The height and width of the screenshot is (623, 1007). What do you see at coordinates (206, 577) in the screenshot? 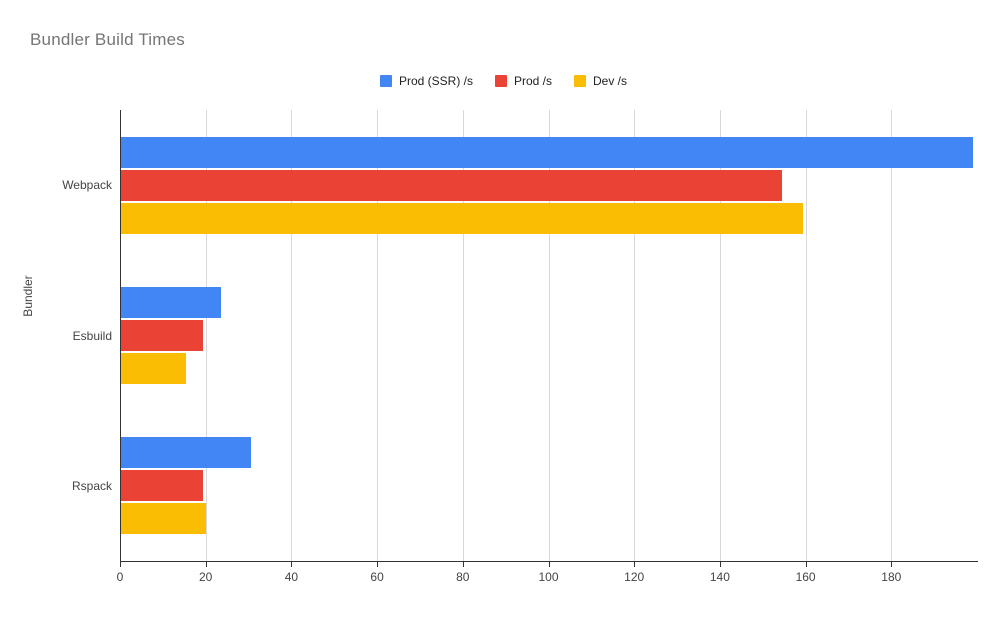
I see `x-axis-tick-label: 20` at bounding box center [206, 577].